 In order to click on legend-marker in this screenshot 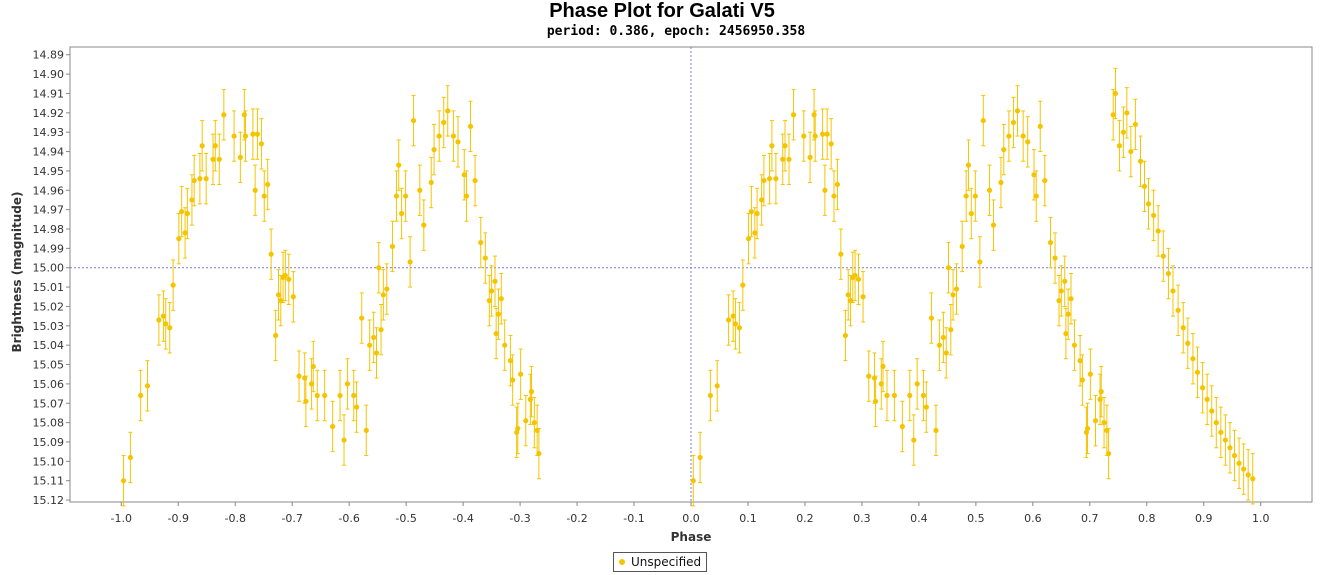, I will do `click(622, 562)`.